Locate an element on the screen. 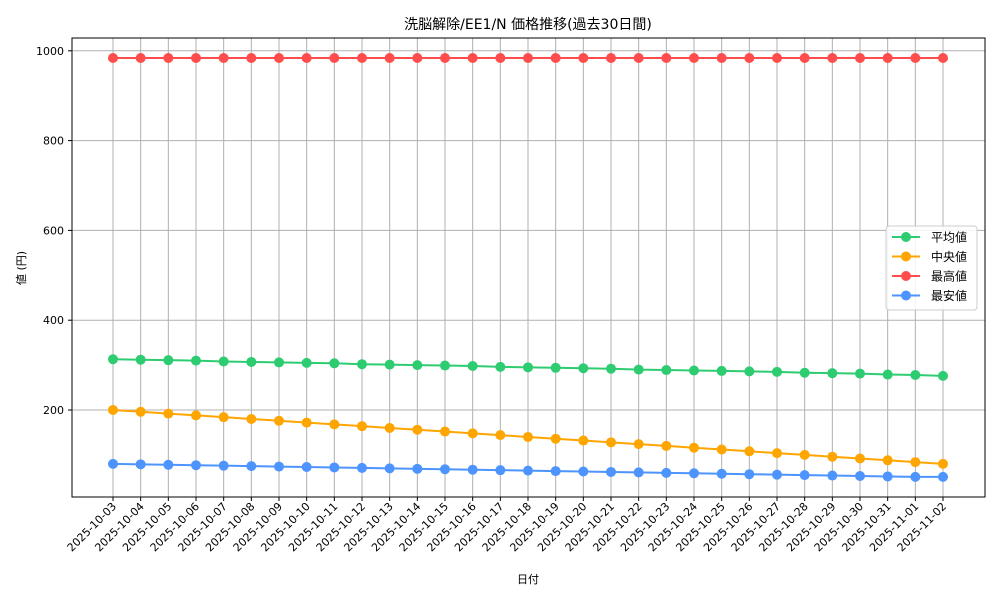  series-平均値 is located at coordinates (528, 367).